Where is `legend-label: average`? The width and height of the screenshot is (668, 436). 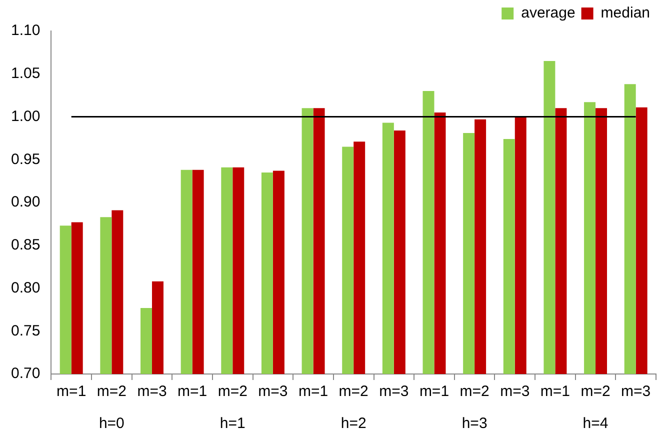 legend-label: average is located at coordinates (548, 13).